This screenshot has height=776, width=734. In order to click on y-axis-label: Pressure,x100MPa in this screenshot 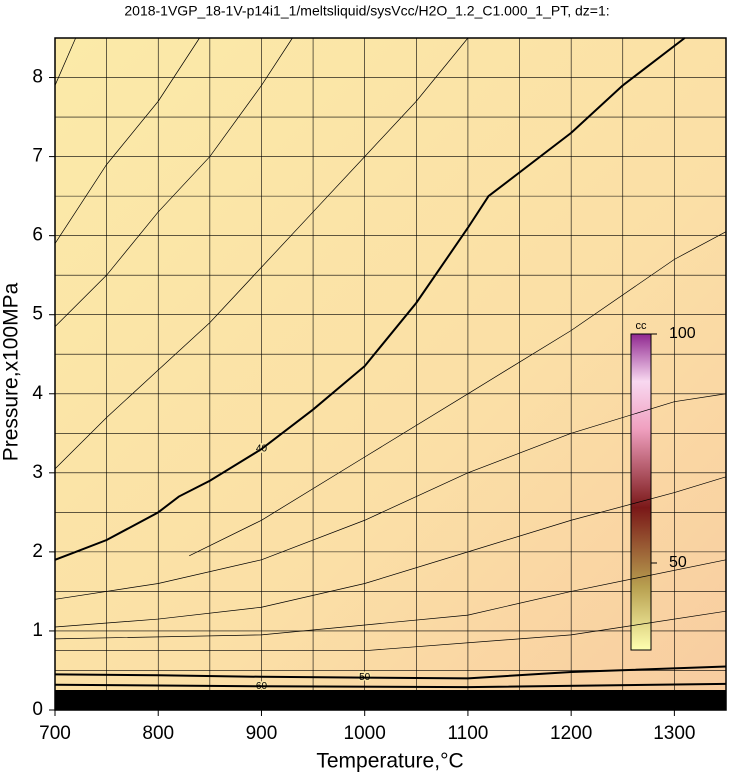, I will do `click(11, 371)`.